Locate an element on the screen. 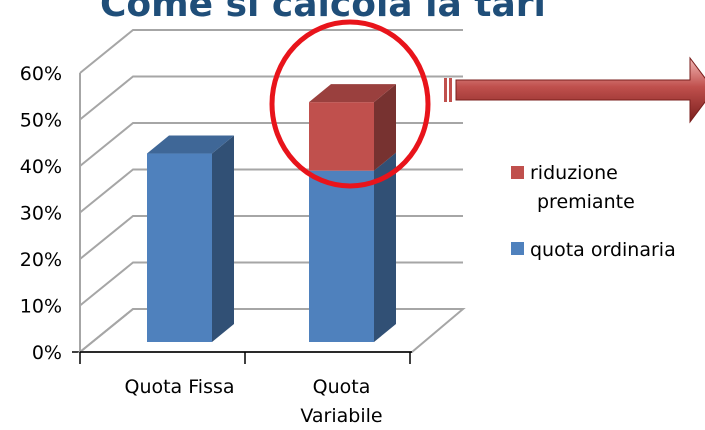 The height and width of the screenshot is (430, 705). slide-title: Come si calcola la tari is located at coordinates (323, 12).